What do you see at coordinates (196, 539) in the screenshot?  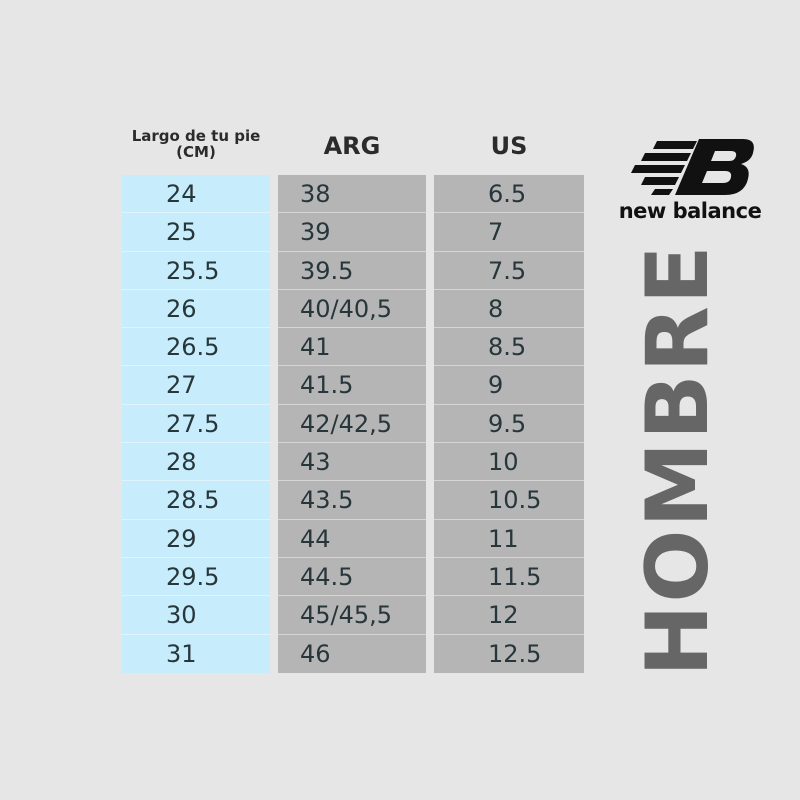 I see `cell-cm: 29` at bounding box center [196, 539].